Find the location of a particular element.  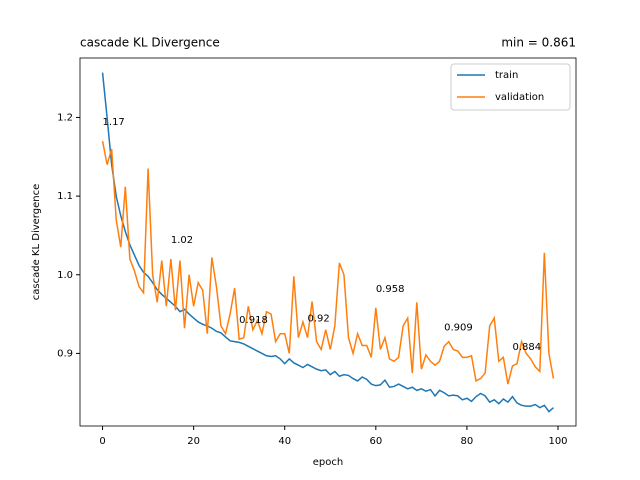

x-tick-label: 20 is located at coordinates (193, 441).